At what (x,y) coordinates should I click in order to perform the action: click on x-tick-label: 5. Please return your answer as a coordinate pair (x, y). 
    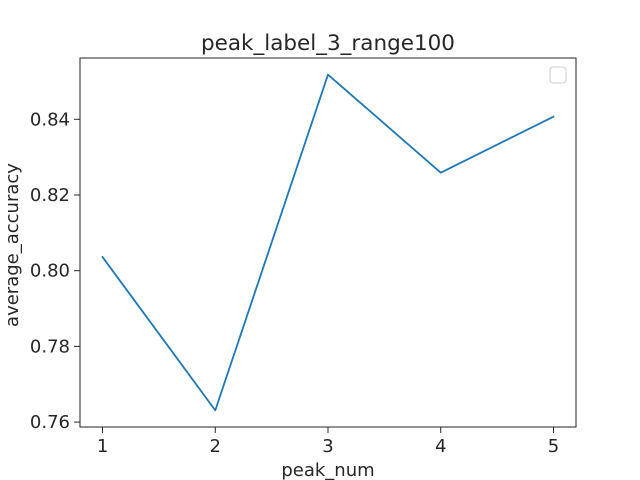
    Looking at the image, I should click on (553, 446).